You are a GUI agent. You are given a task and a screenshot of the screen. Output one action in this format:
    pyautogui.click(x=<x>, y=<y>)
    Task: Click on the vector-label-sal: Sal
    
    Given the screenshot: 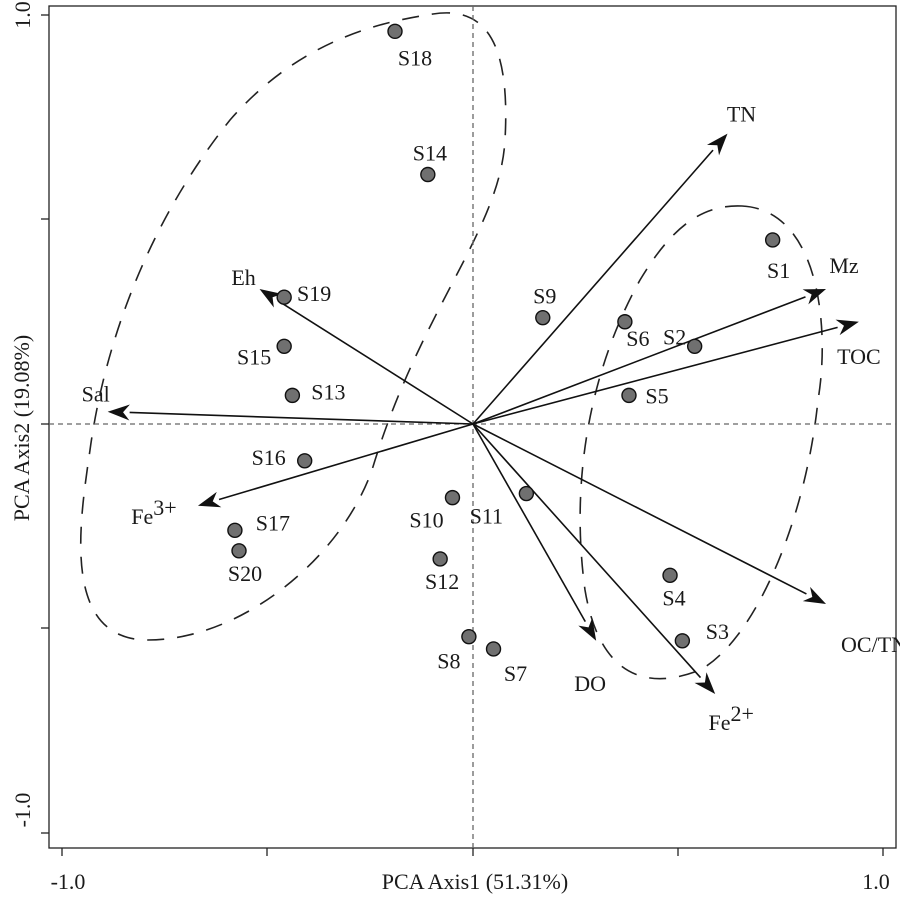 What is the action you would take?
    pyautogui.click(x=96, y=394)
    